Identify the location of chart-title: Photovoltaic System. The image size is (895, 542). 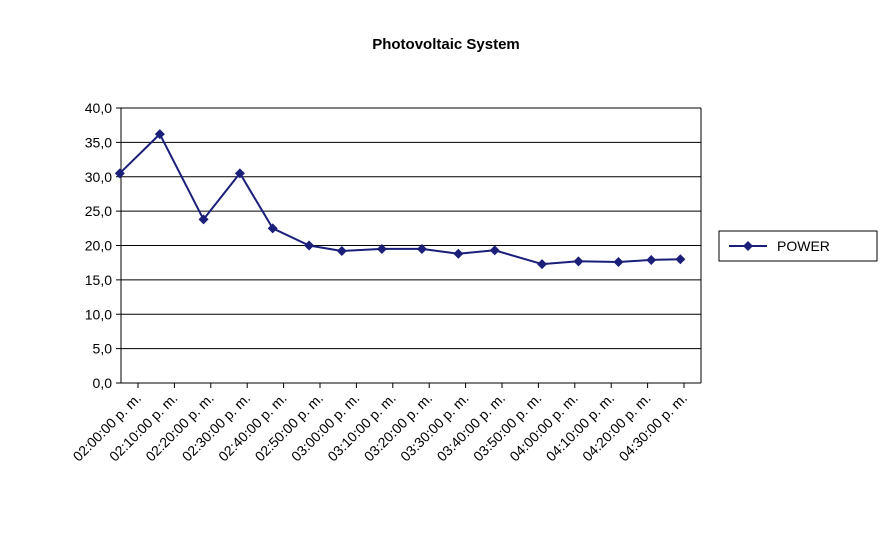
(446, 44).